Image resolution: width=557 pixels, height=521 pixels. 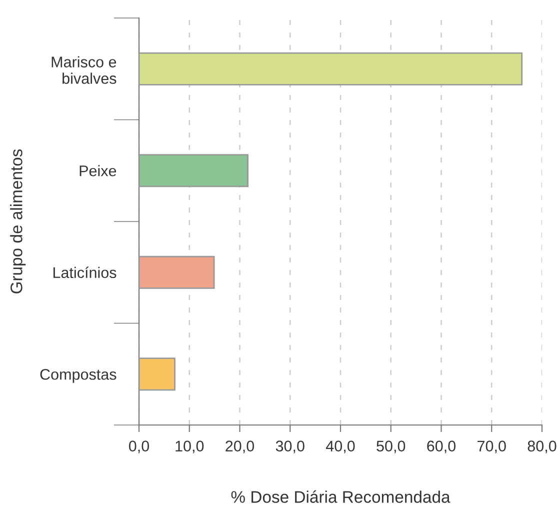 What do you see at coordinates (542, 447) in the screenshot?
I see `x-tick-label: 80,0` at bounding box center [542, 447].